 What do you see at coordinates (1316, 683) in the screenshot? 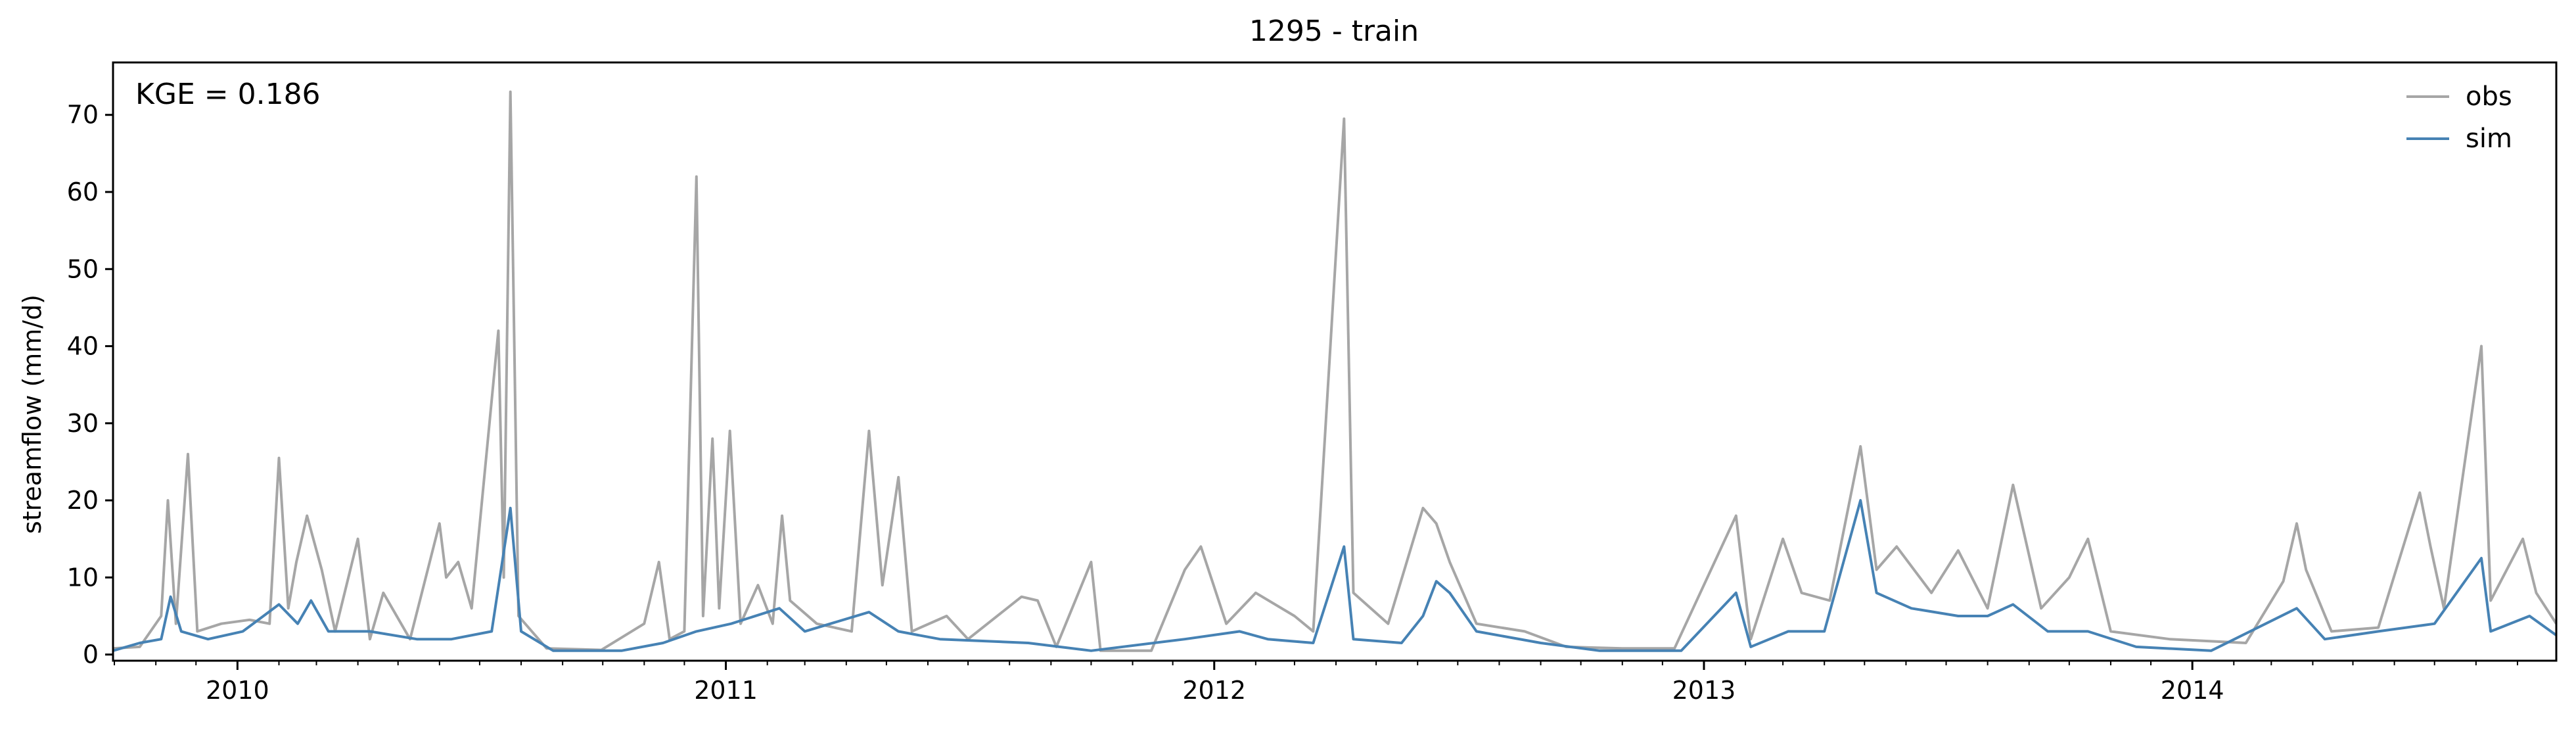
I see `x-axis: 2010 2011 2012 2013 2014` at bounding box center [1316, 683].